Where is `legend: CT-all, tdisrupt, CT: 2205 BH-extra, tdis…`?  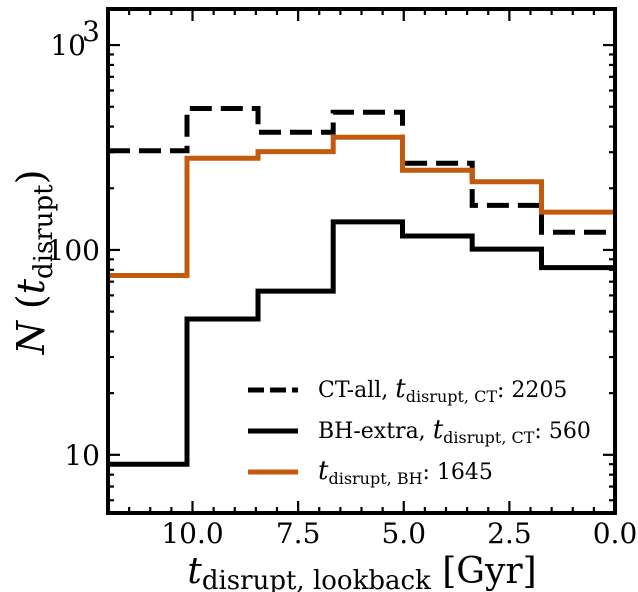
legend: CT-all, tdisrupt, CT: 2205 BH-extra, tdis… is located at coordinates (419, 431).